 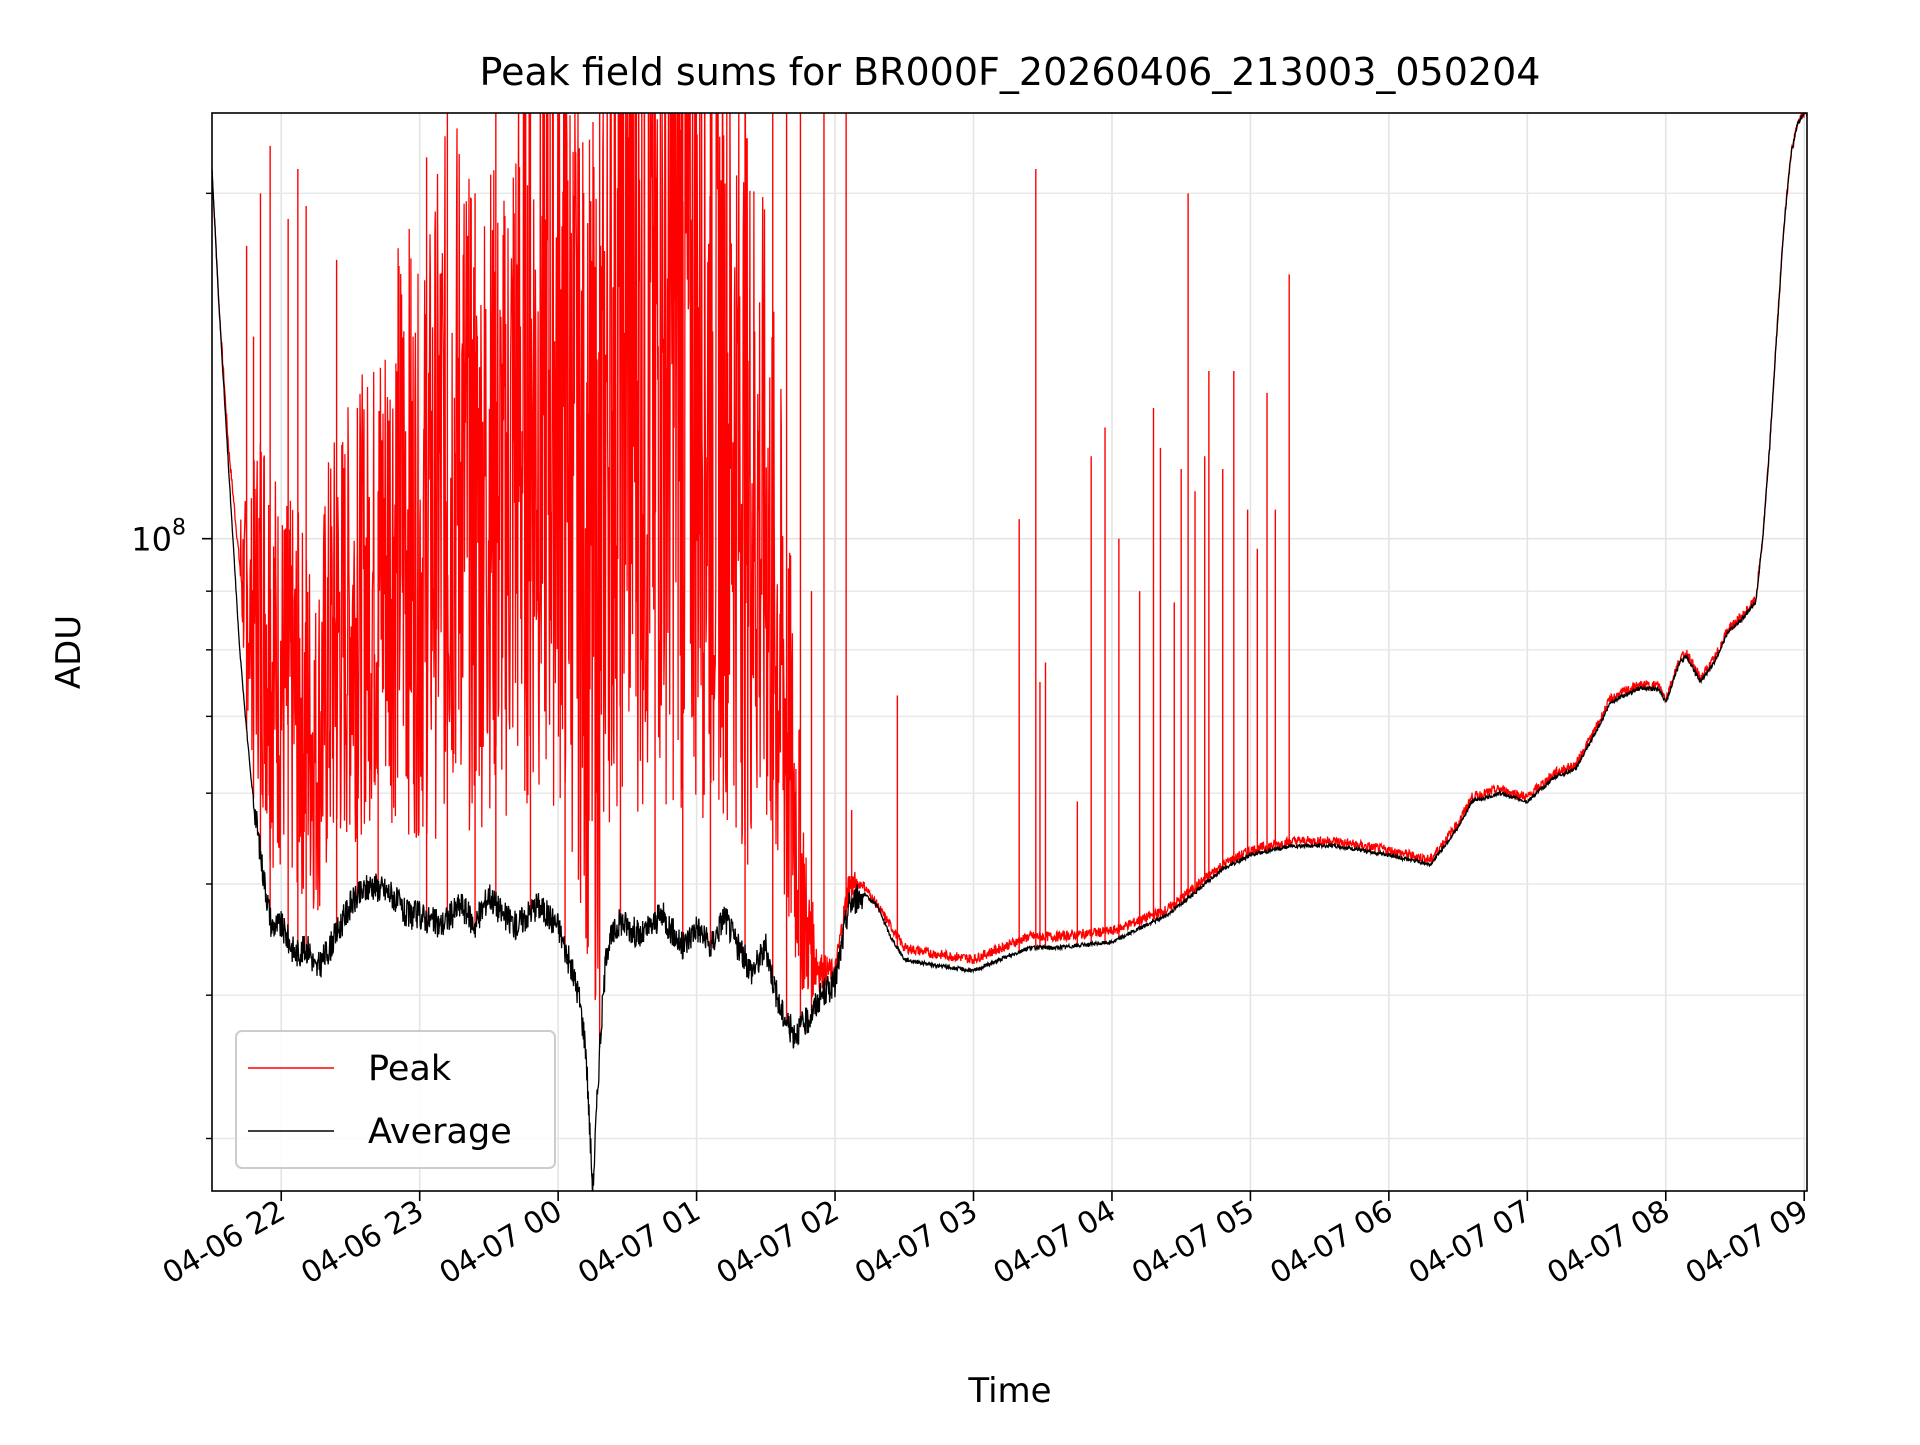 I want to click on legend-peak-label: Peak, so click(x=410, y=1069).